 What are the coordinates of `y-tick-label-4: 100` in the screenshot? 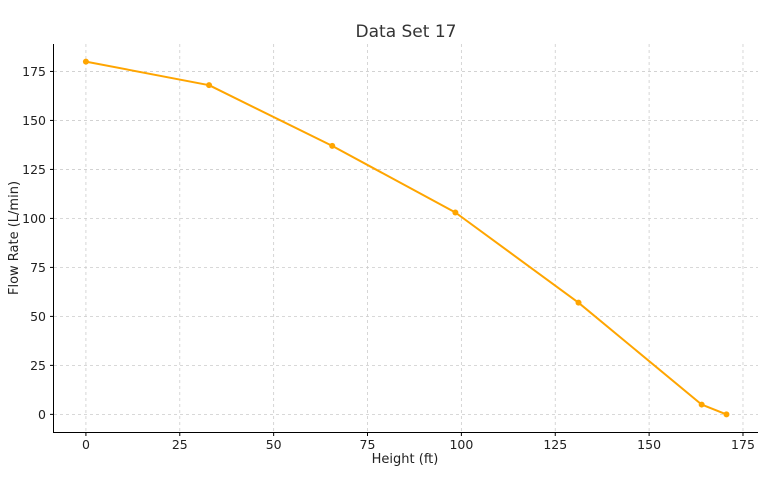 It's located at (34, 218).